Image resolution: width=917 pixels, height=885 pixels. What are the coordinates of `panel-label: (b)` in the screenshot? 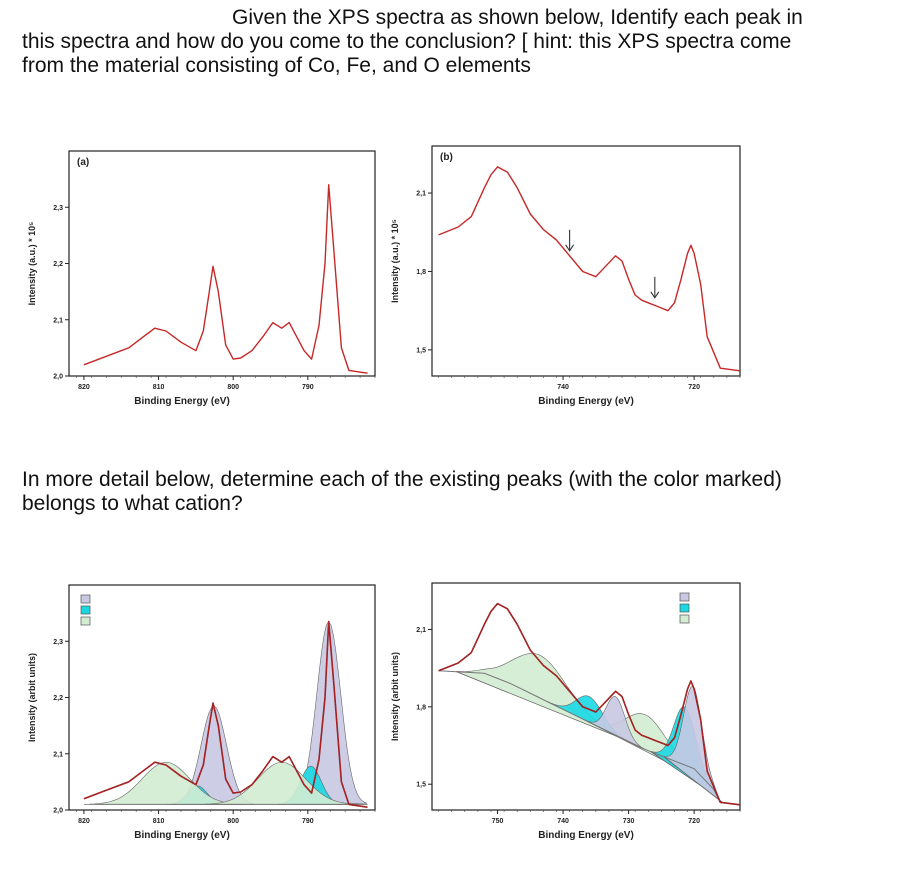 It's located at (446, 157).